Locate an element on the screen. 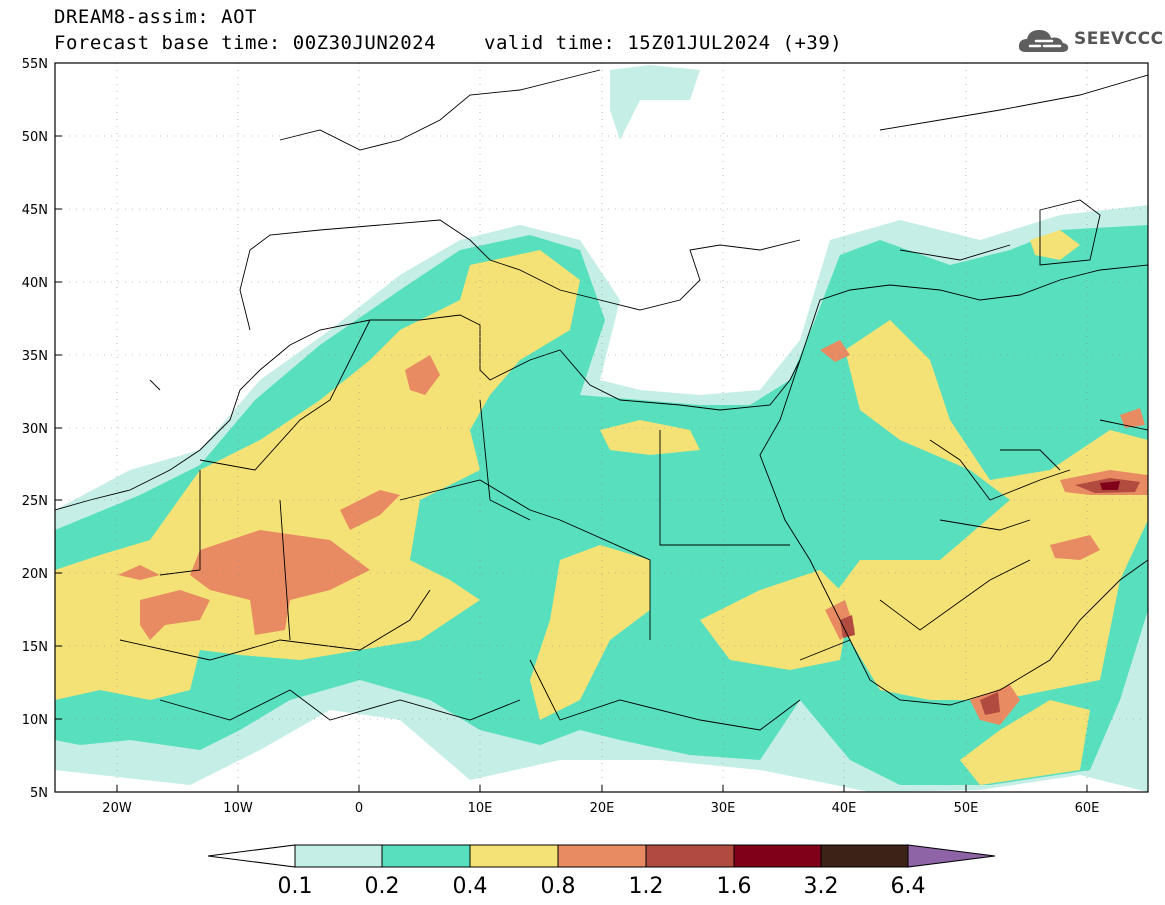  lat-label: 50N is located at coordinates (35, 137).